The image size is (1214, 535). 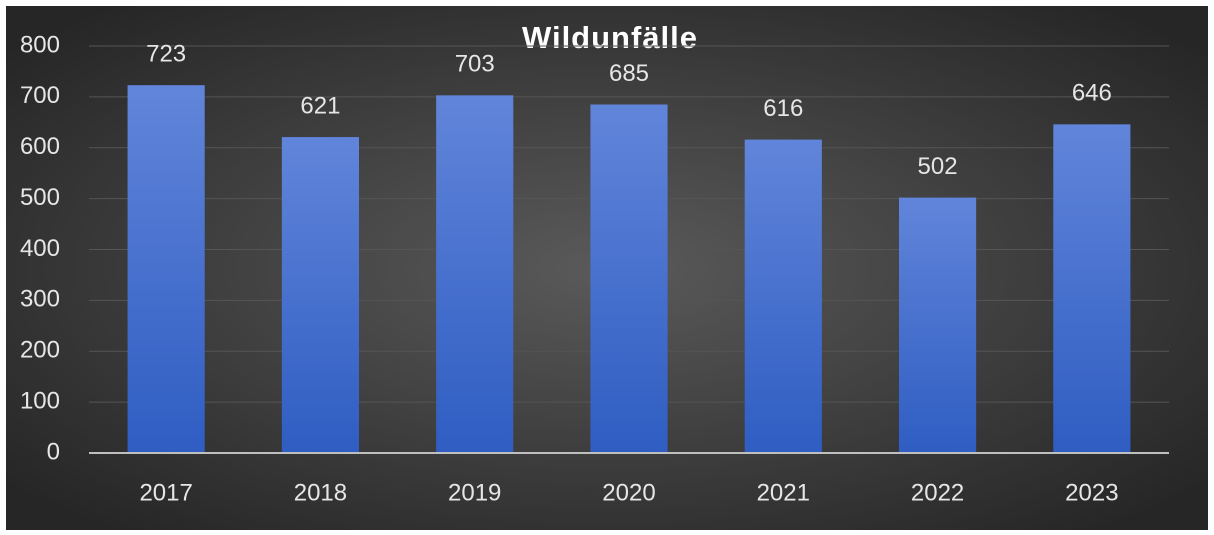 What do you see at coordinates (320, 105) in the screenshot?
I see `data-label: 621` at bounding box center [320, 105].